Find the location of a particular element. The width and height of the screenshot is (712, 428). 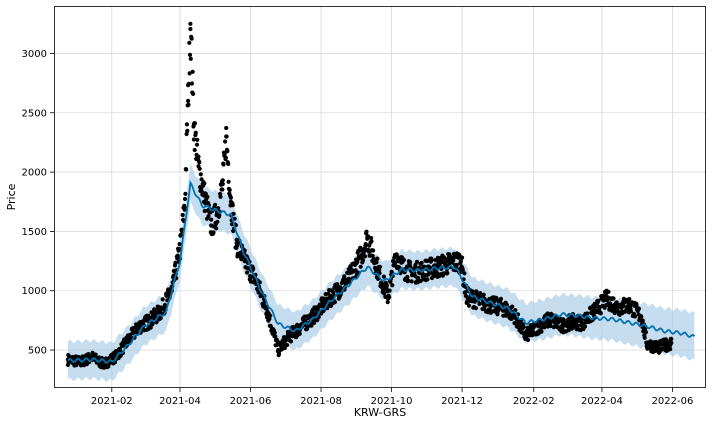

y-tick-label: 500 is located at coordinates (37, 351).